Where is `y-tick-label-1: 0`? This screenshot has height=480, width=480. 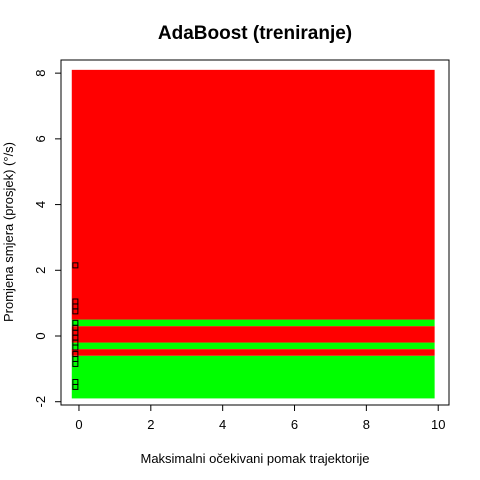
y-tick-label-1: 0 is located at coordinates (40, 335).